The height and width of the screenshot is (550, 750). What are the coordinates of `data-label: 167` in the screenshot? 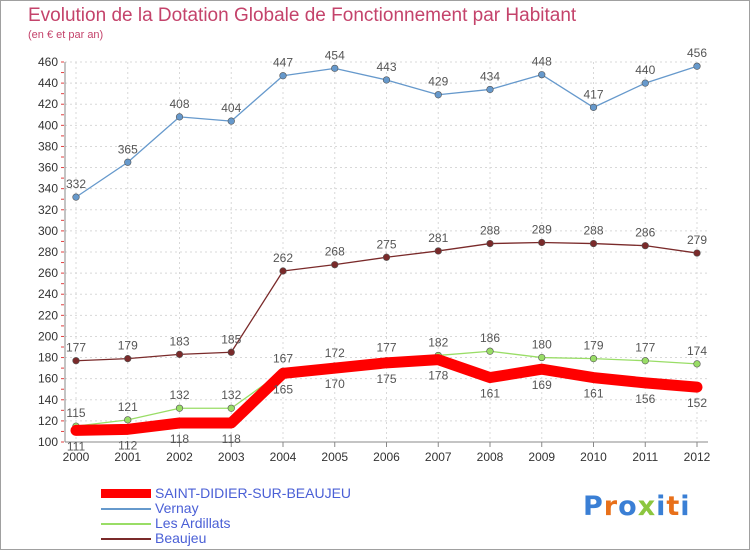 It's located at (283, 358).